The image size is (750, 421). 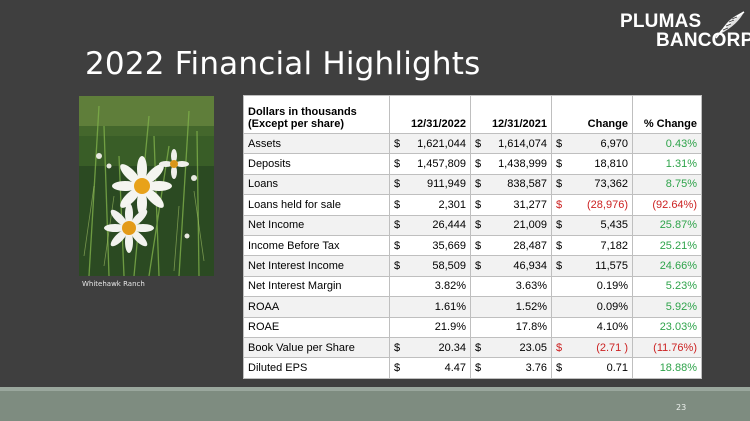 What do you see at coordinates (617, 367) in the screenshot?
I see `value-text: 0.71` at bounding box center [617, 367].